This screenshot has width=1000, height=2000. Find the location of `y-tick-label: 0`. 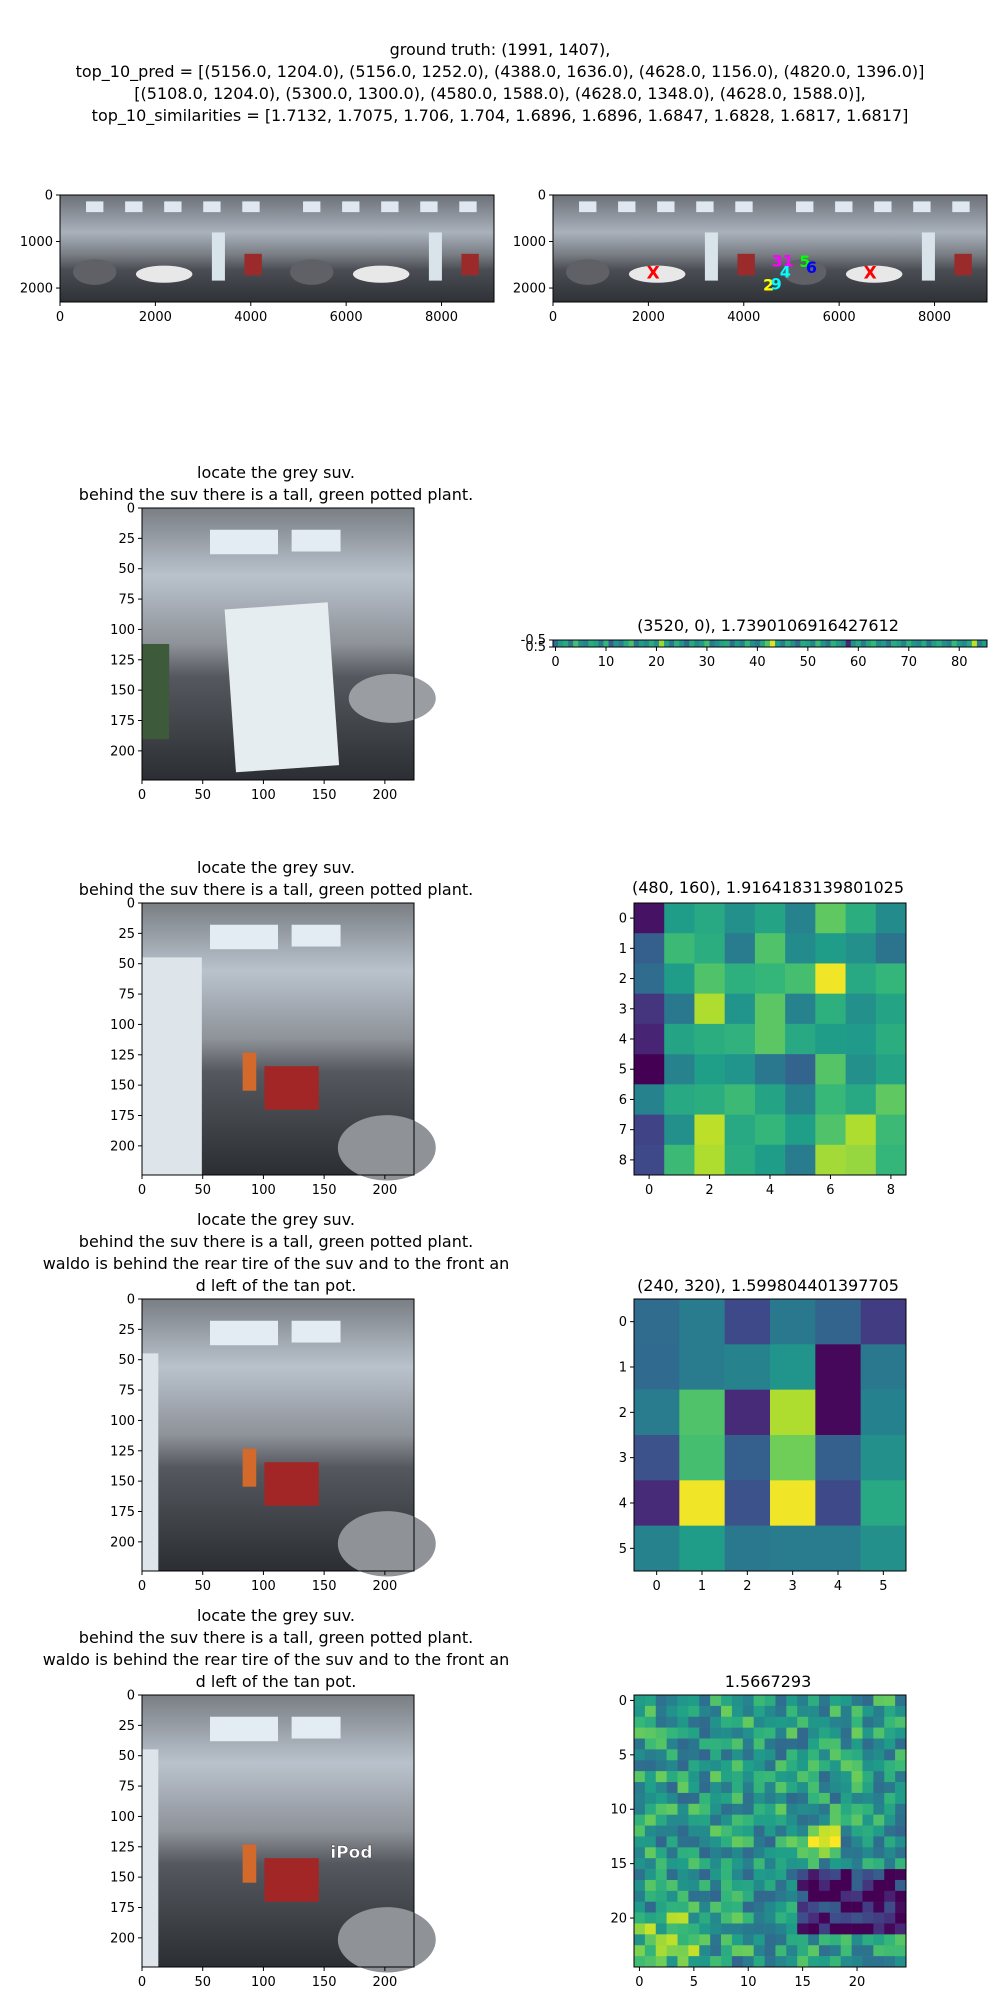

y-tick-label: 0 is located at coordinates (131, 509).